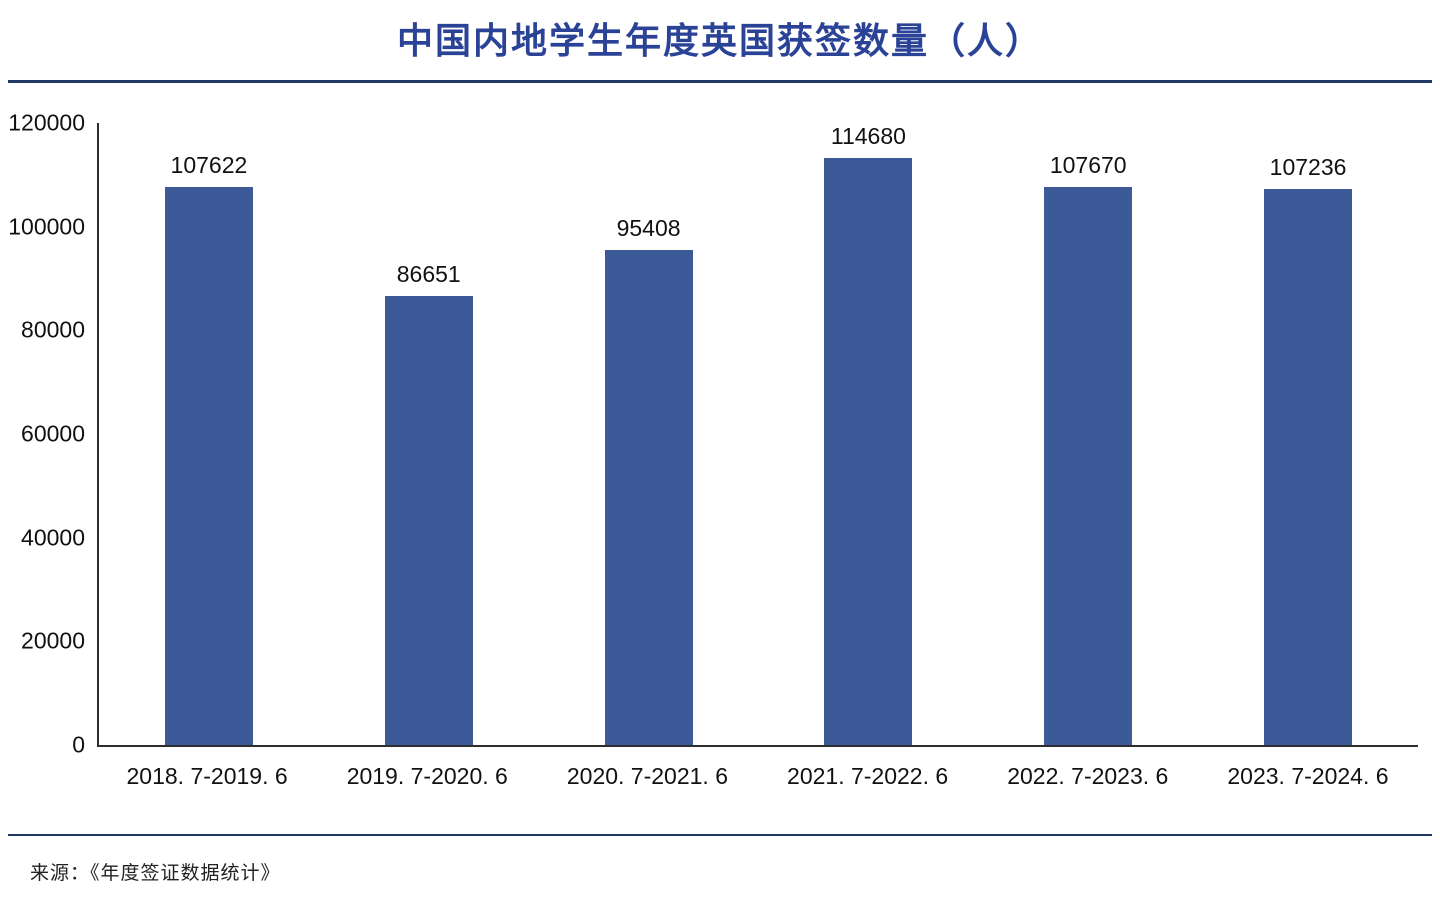 The image size is (1440, 902). Describe the element at coordinates (155, 873) in the screenshot. I see `source-note: 来源：《年度签证数据统计》` at that location.